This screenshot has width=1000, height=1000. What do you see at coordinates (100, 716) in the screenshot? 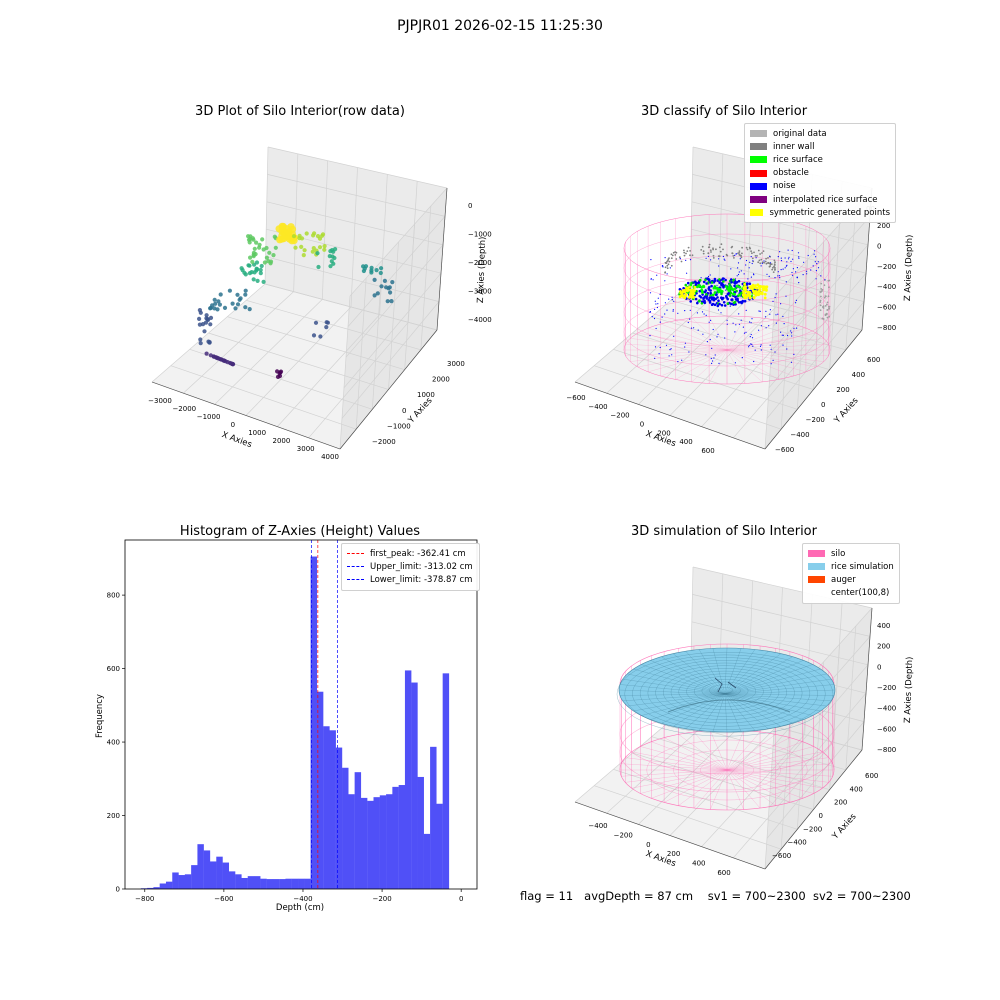
I see `p3-ylabel: Frequency` at bounding box center [100, 716].